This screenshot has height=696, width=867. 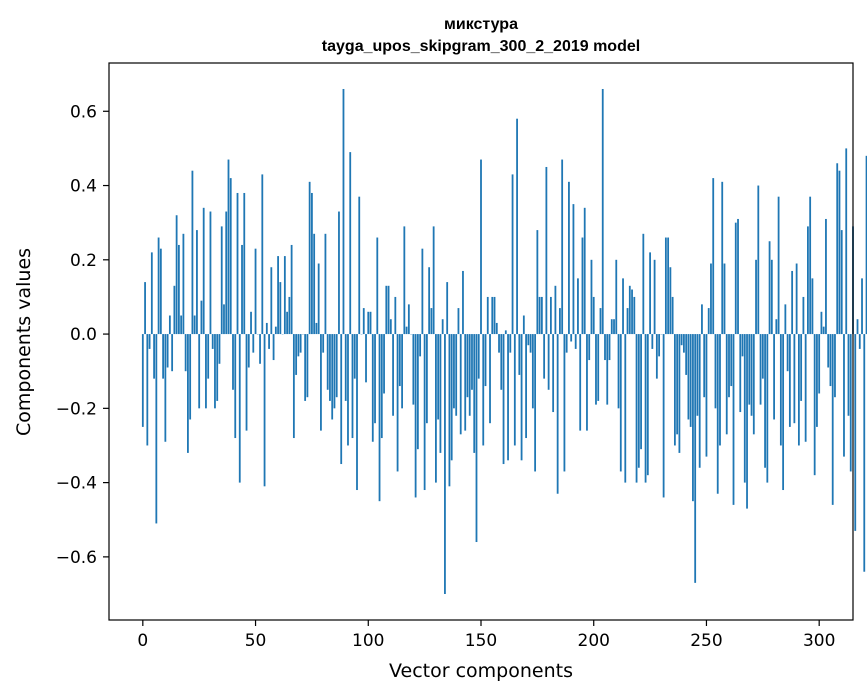 I want to click on y-tick-label: 0.0, so click(x=83, y=335).